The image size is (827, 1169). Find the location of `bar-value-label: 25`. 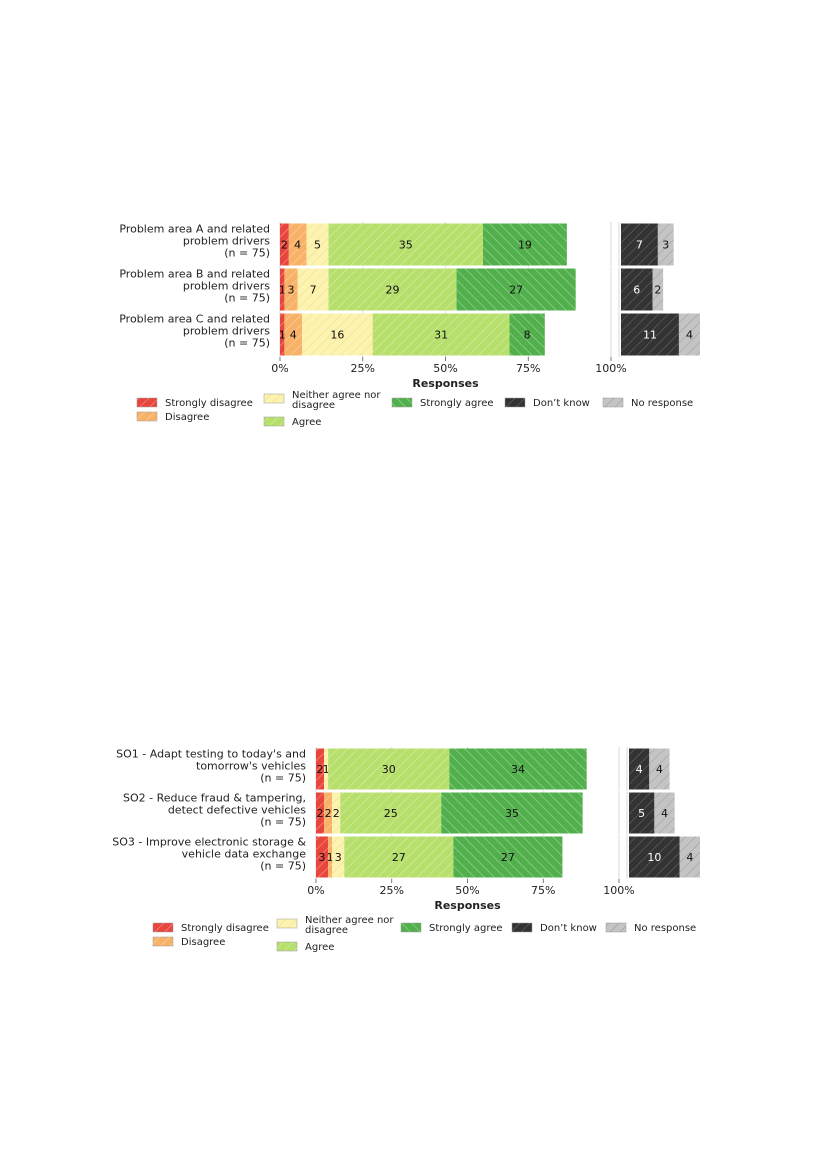

bar-value-label: 25 is located at coordinates (391, 813).